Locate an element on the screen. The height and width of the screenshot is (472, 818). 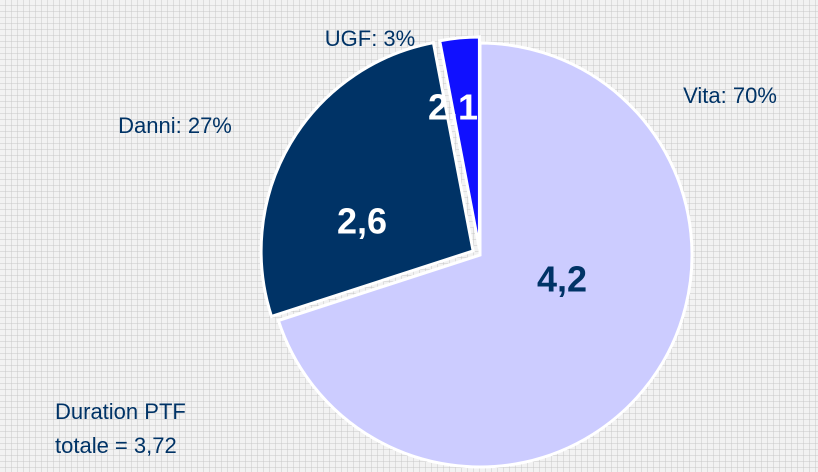
slice-label: Danni: 27% is located at coordinates (175, 125).